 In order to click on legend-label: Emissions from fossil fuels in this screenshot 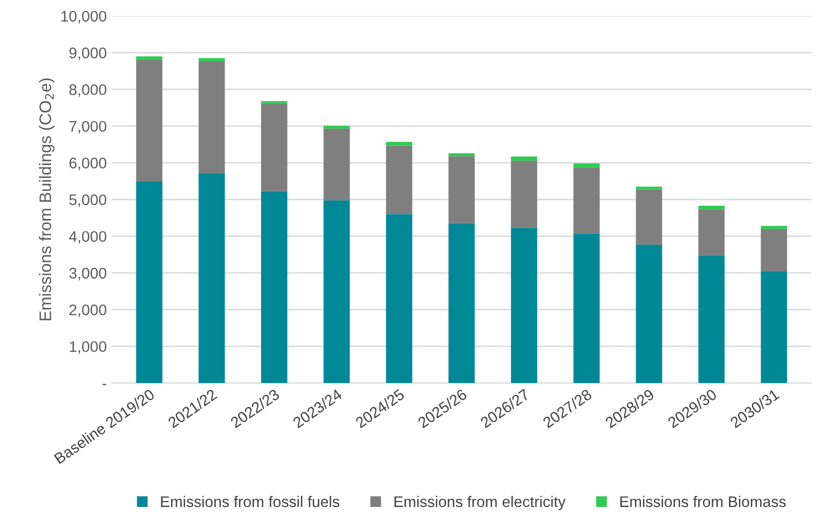, I will do `click(250, 502)`.